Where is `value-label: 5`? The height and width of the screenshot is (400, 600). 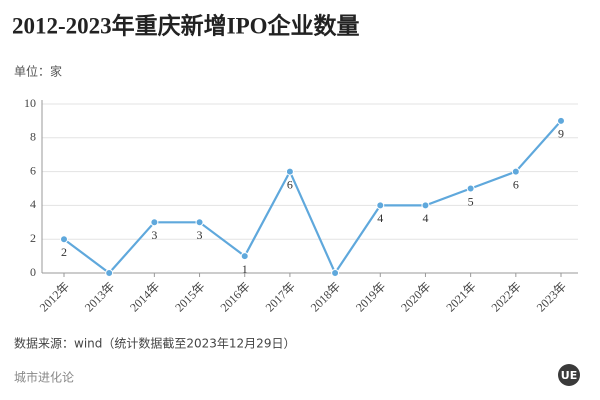
value-label: 5 is located at coordinates (471, 201).